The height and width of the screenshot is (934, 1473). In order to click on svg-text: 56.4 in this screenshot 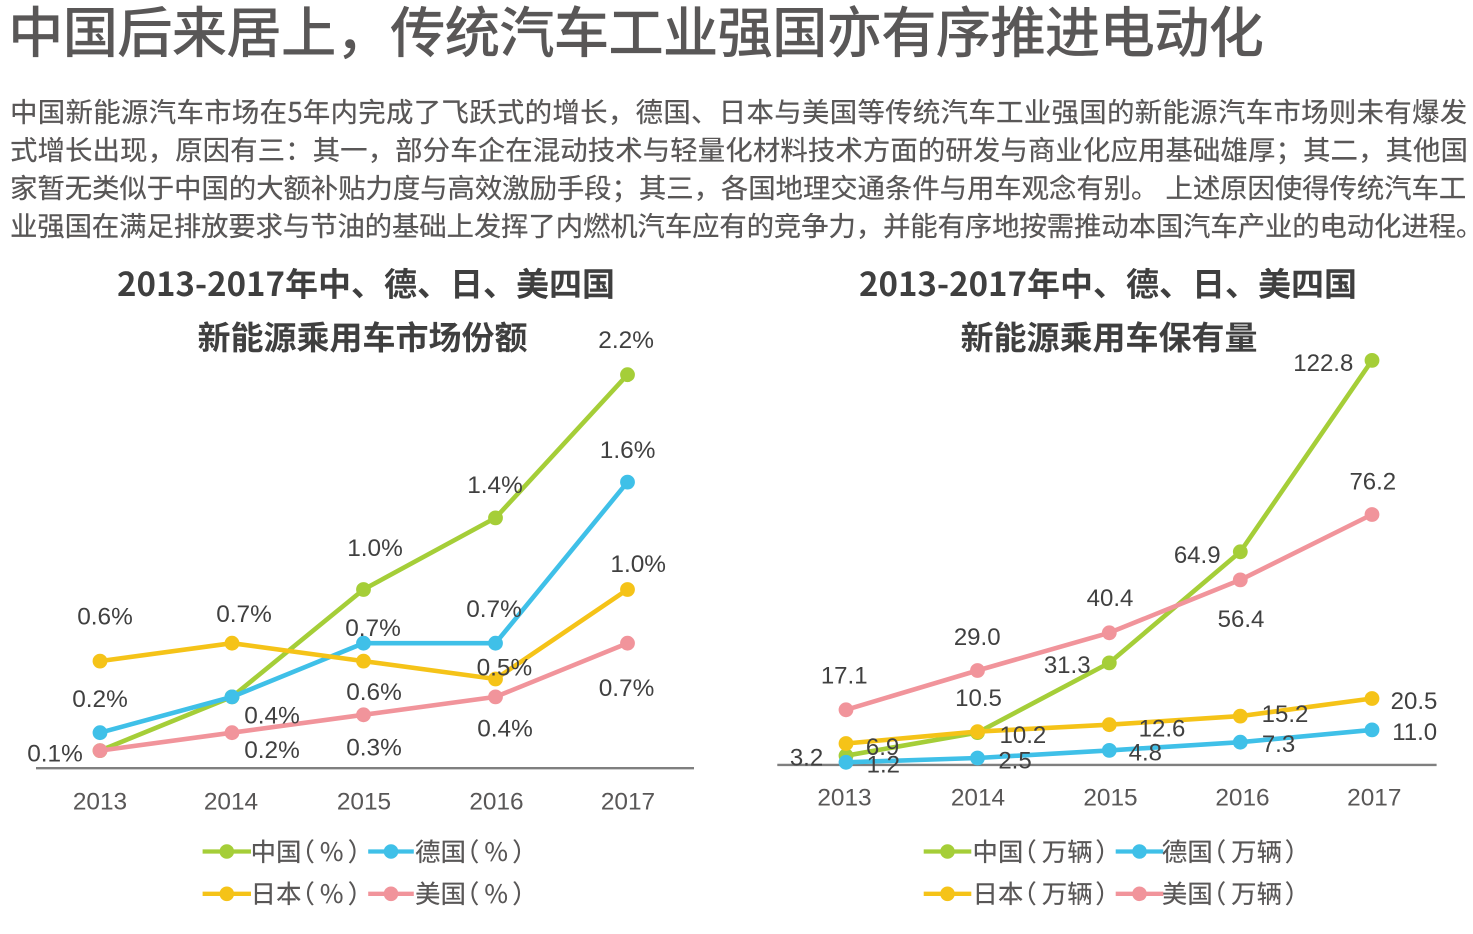, I will do `click(1241, 619)`.